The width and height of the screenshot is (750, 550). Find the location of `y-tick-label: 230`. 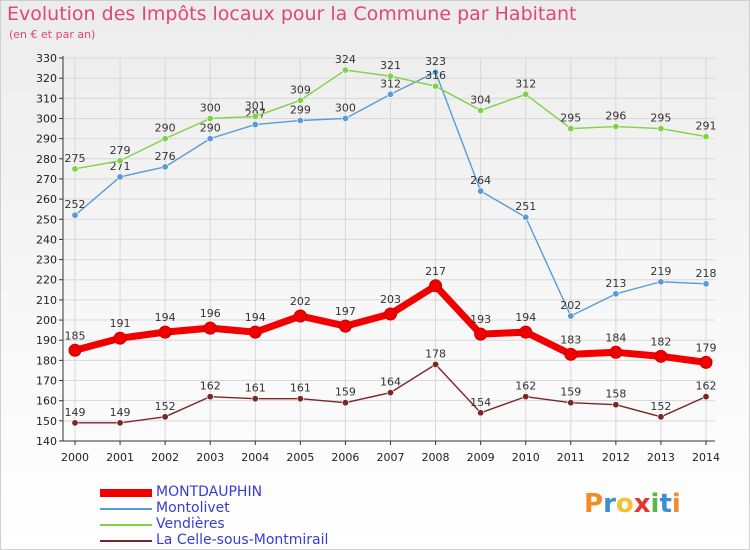

y-tick-label: 230 is located at coordinates (46, 260).